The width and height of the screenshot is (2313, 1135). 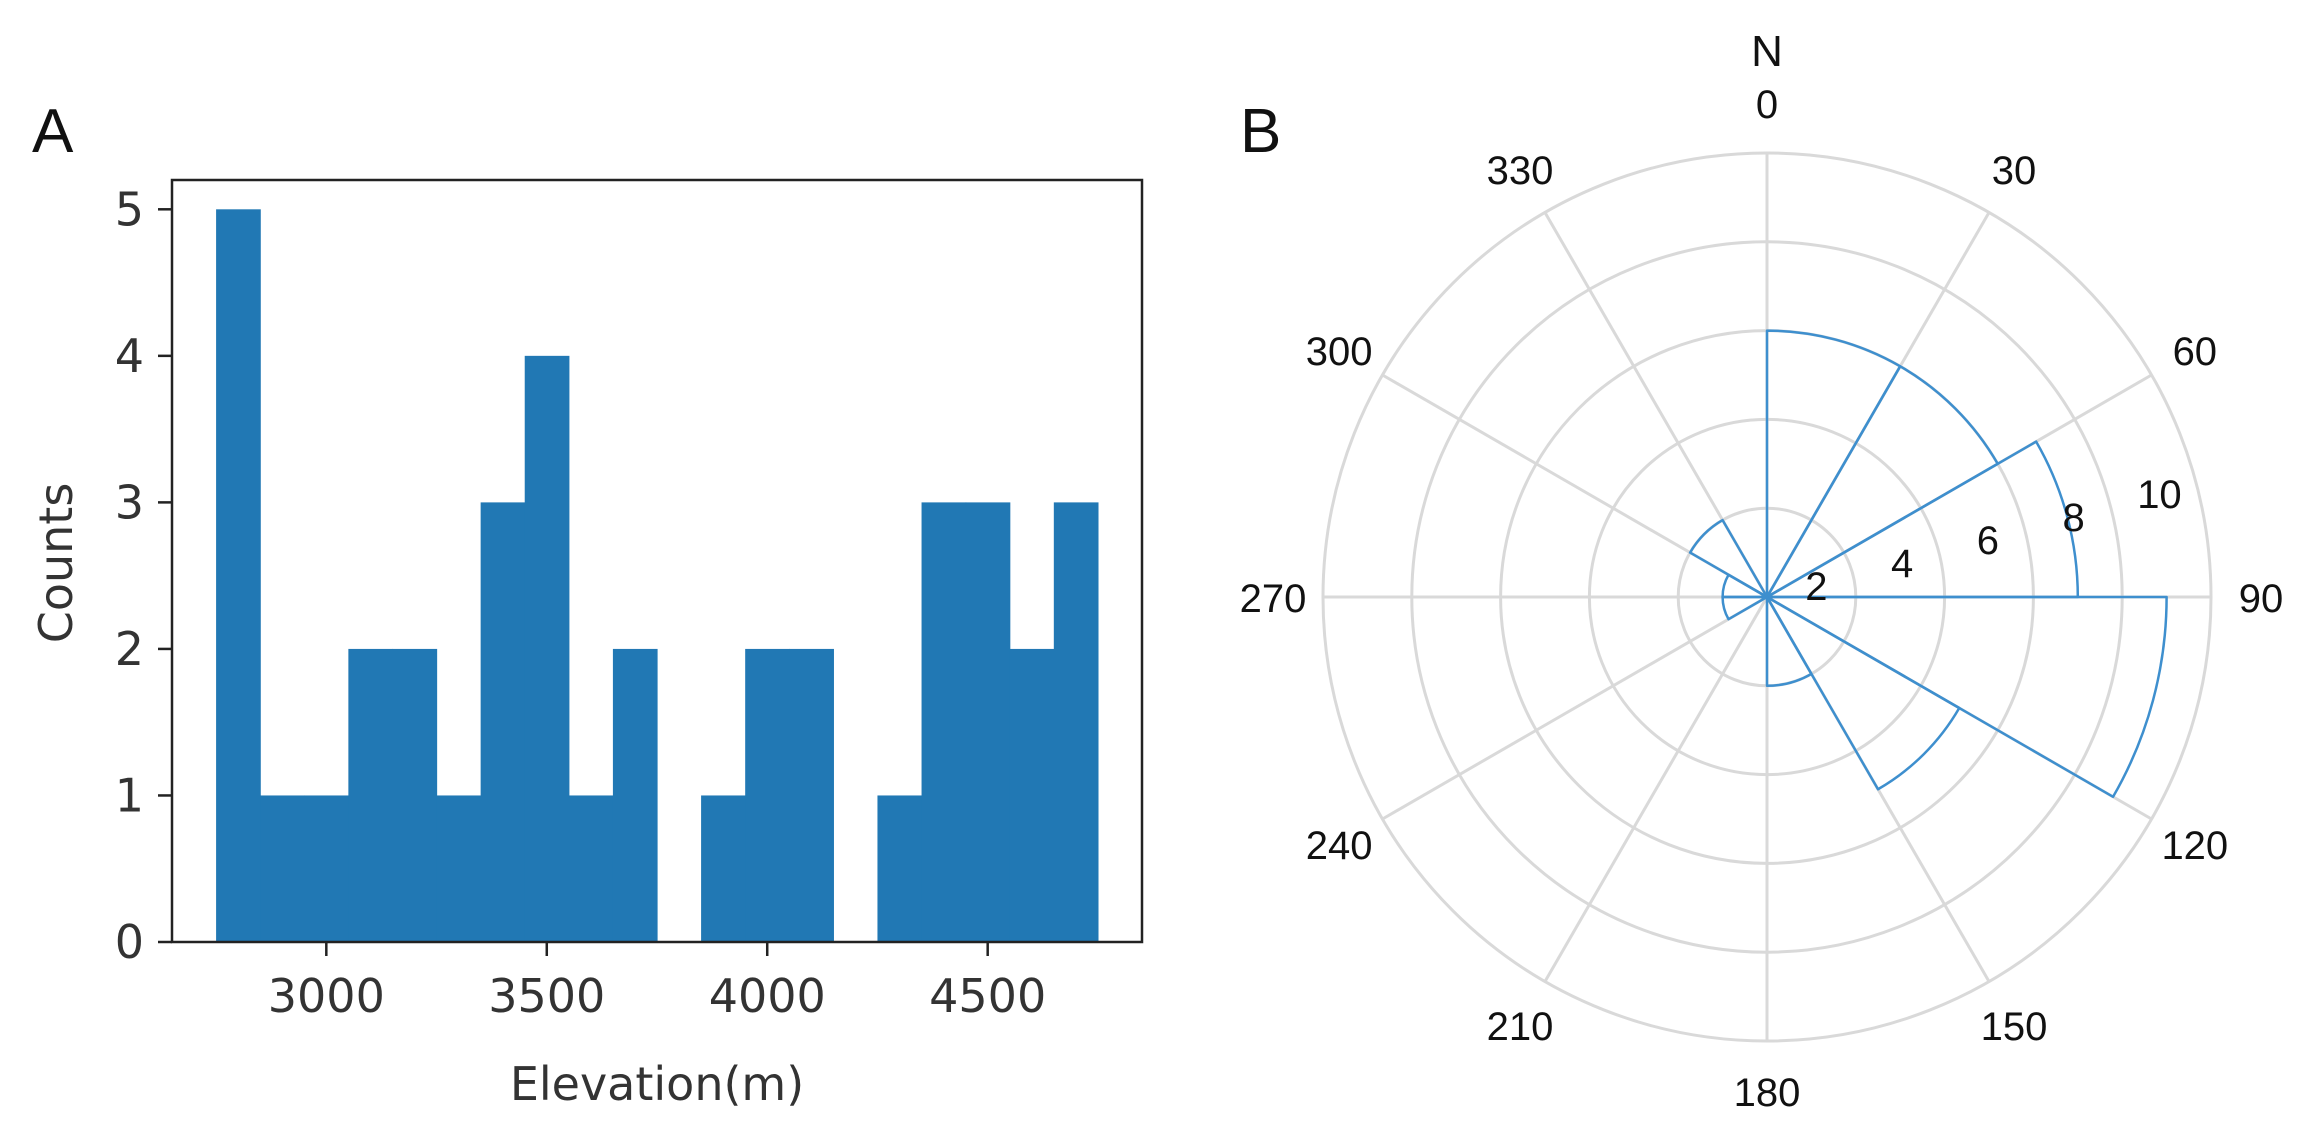 I want to click on radial-tick-label: 6, so click(x=1988, y=541).